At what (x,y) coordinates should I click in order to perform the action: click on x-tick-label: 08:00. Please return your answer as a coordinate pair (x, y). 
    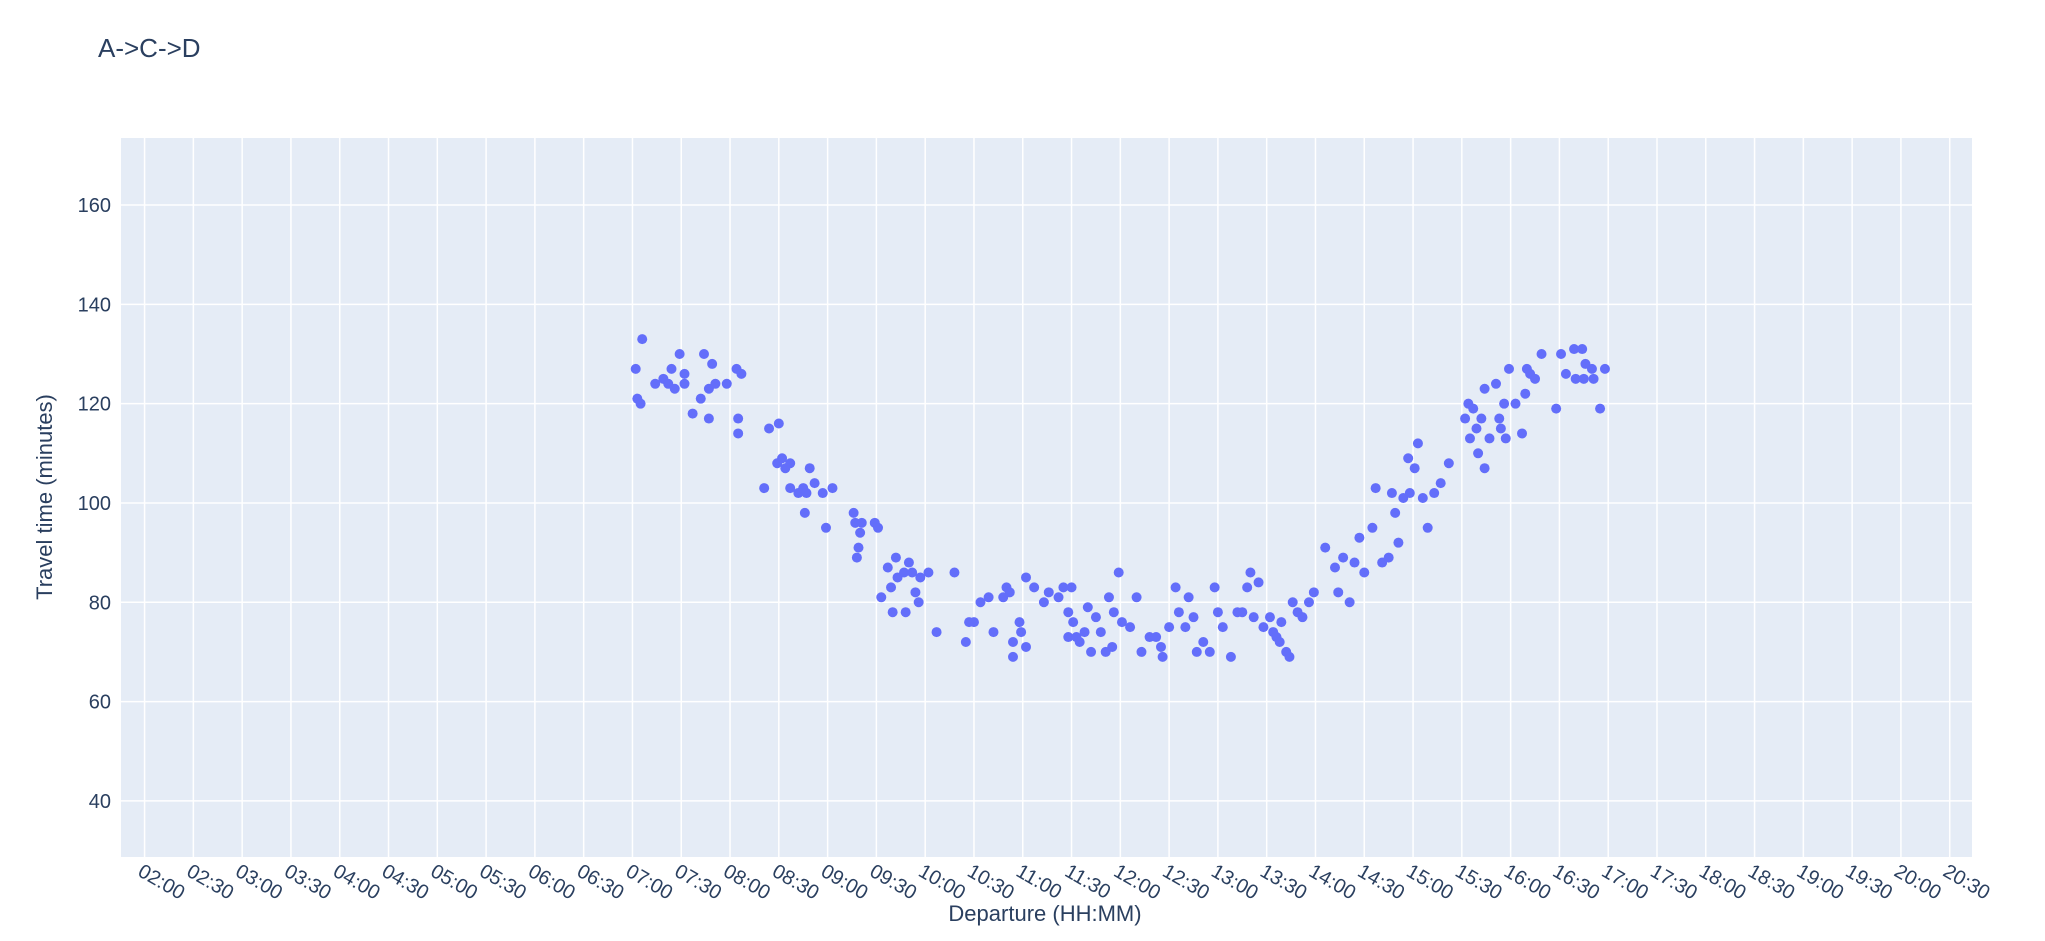
    Looking at the image, I should click on (747, 882).